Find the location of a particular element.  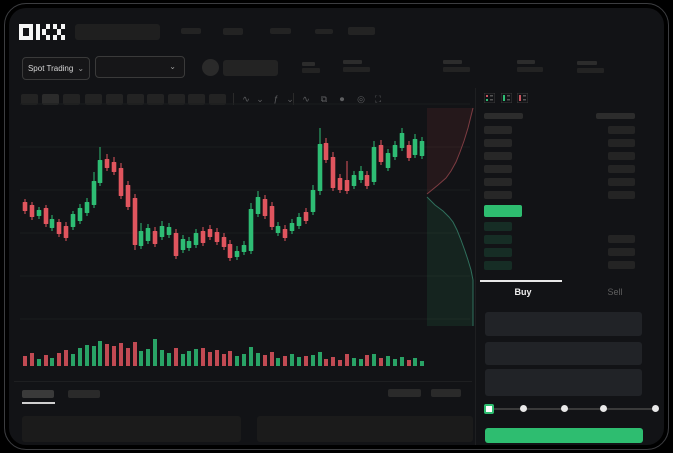

bottom-tab-active-underline is located at coordinates (38, 403).